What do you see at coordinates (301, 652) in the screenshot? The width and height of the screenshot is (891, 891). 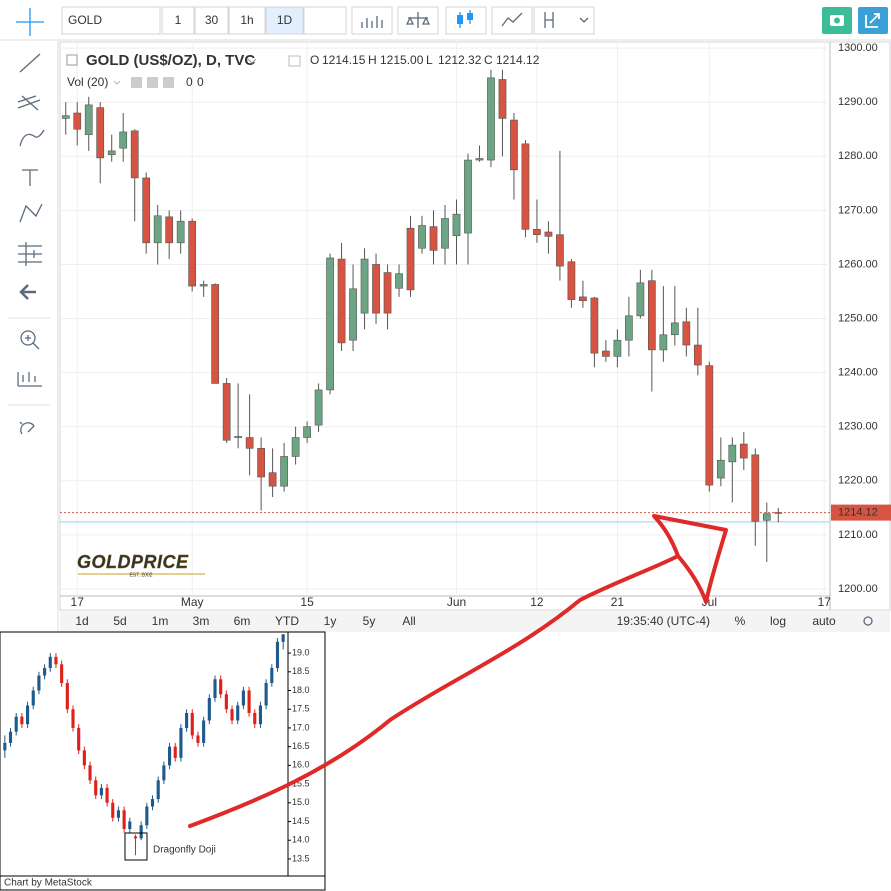 I see `y-tick-label: 19.0` at bounding box center [301, 652].